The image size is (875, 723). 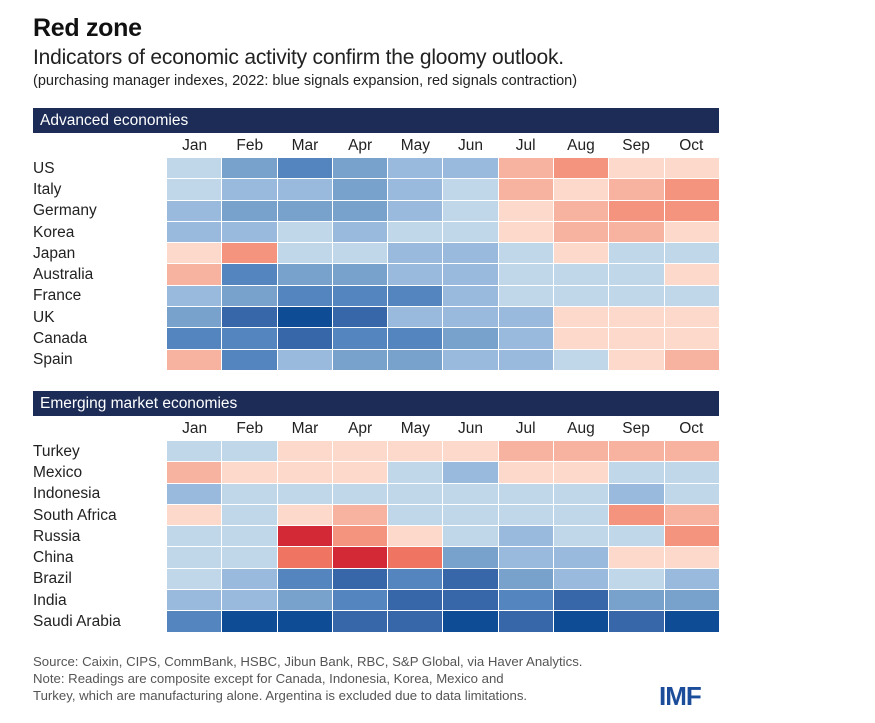 I want to click on country-label: South Africa, so click(x=75, y=515).